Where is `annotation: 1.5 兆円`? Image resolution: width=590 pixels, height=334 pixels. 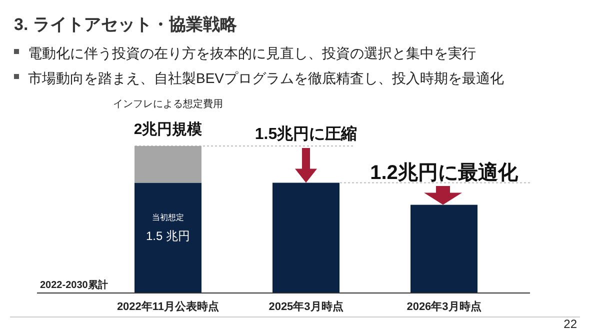 annotation: 1.5 兆円 is located at coordinates (168, 236).